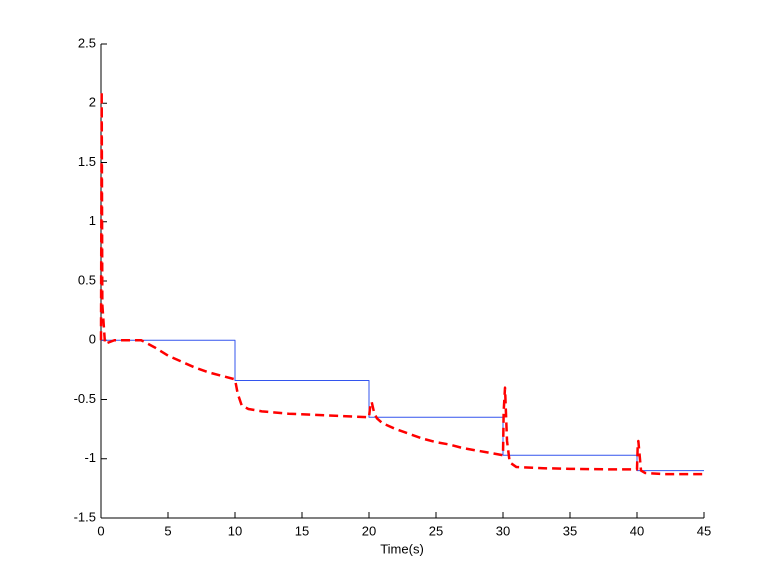 The image size is (777, 584). What do you see at coordinates (85, 398) in the screenshot?
I see `y-tick-label: -0.5` at bounding box center [85, 398].